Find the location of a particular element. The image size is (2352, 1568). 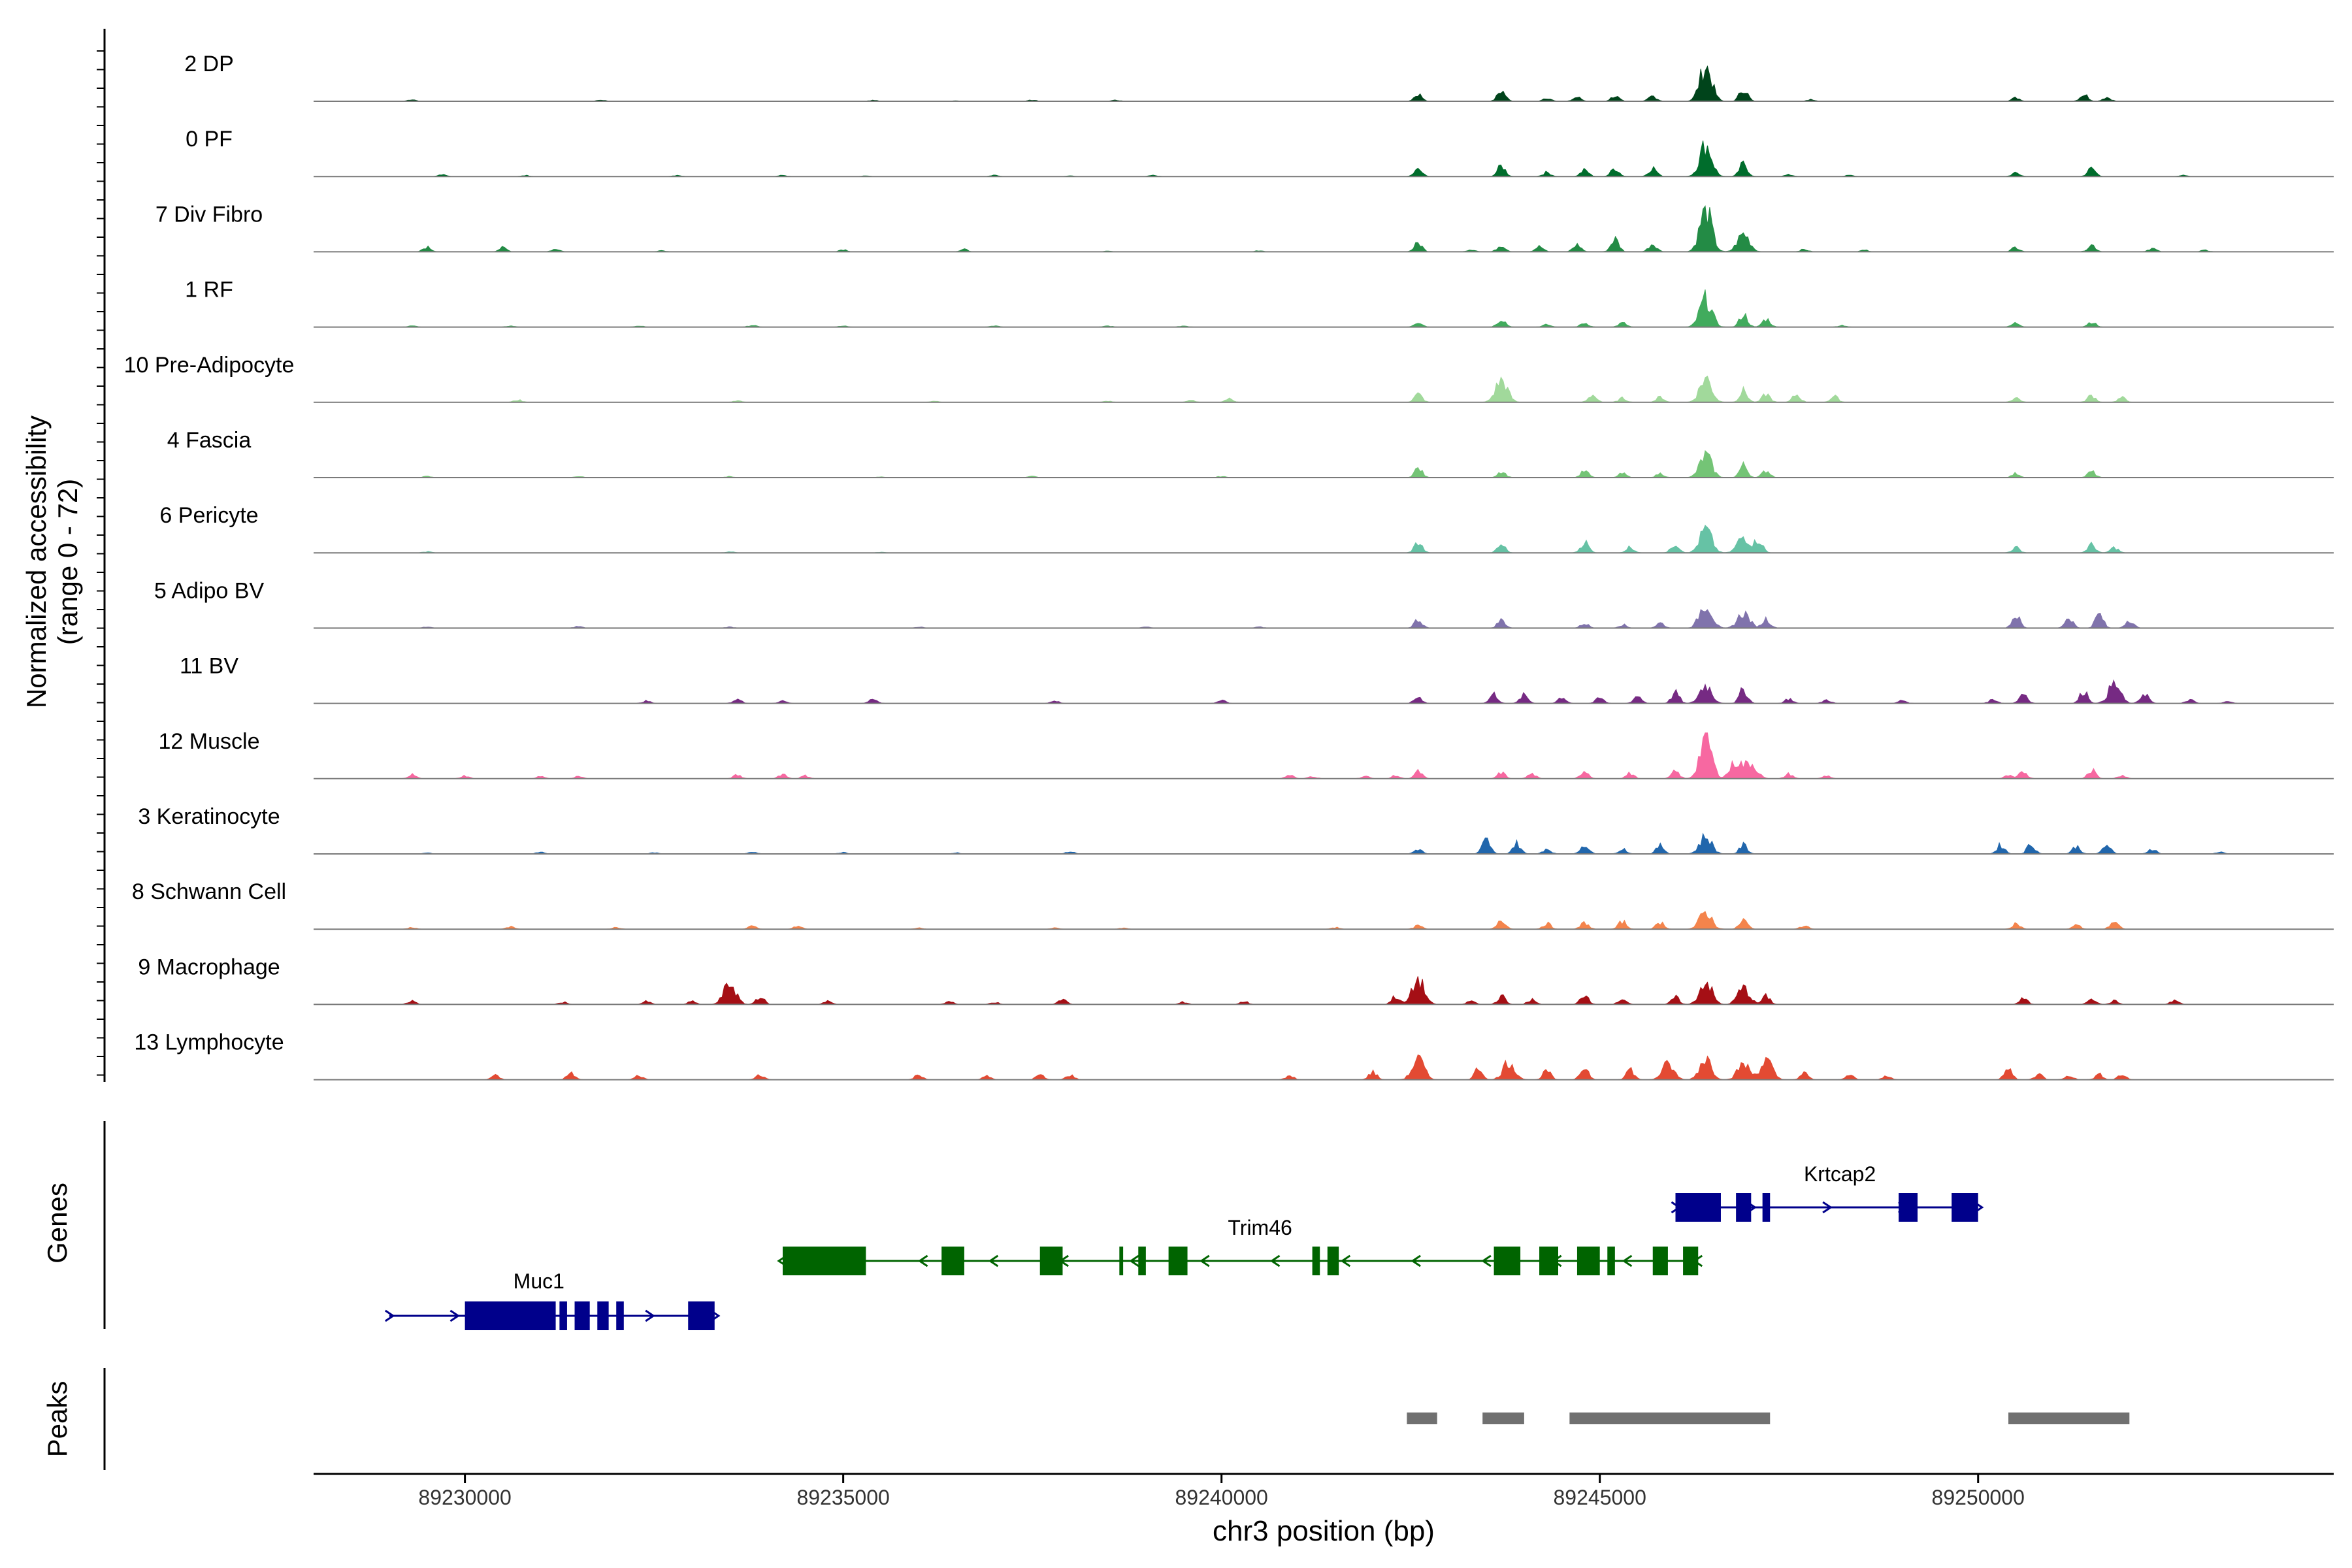

track: 3 Keratinocyte is located at coordinates (1236, 829).